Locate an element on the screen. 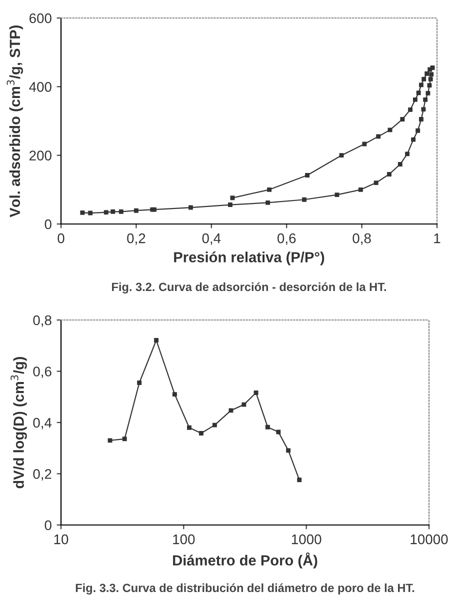 The image size is (450, 607). x-tick-label: 0,4 is located at coordinates (211, 239).